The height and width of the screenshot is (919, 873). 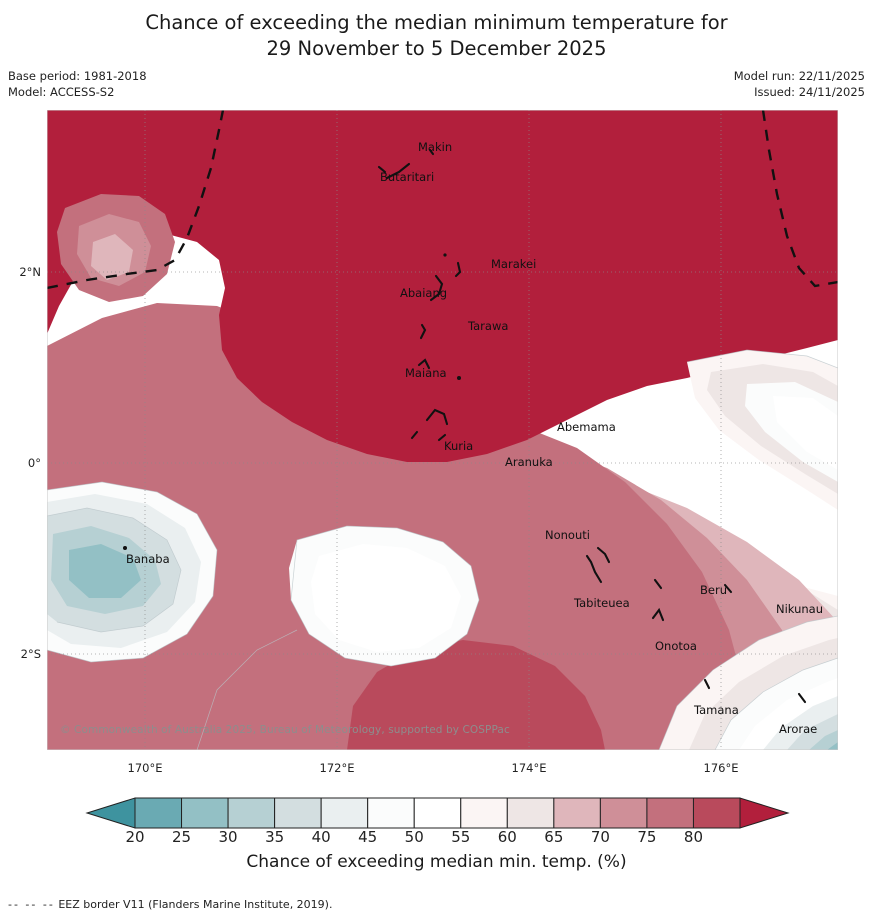 What do you see at coordinates (716, 710) in the screenshot?
I see `place-label: Tamana` at bounding box center [716, 710].